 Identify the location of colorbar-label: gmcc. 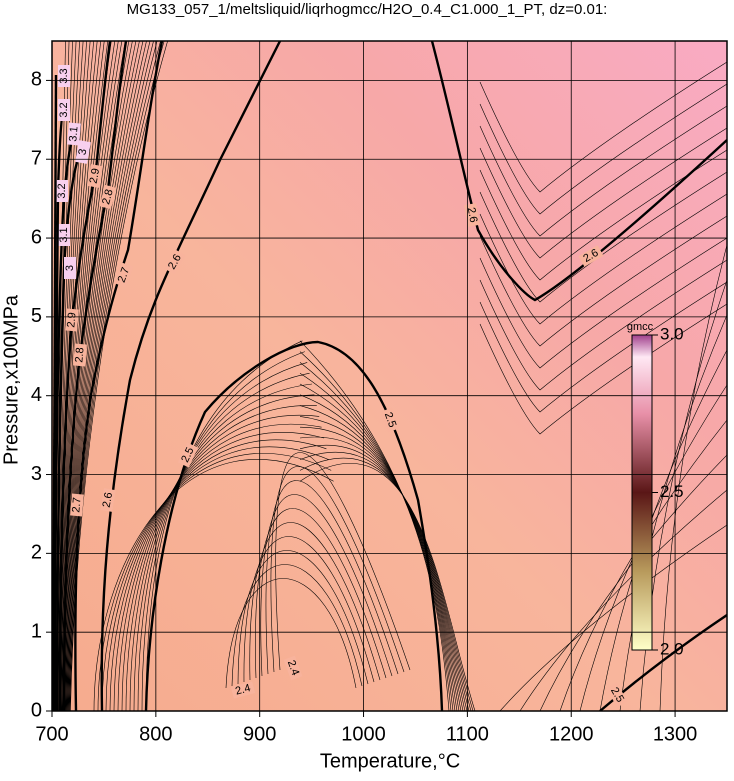
(640, 327).